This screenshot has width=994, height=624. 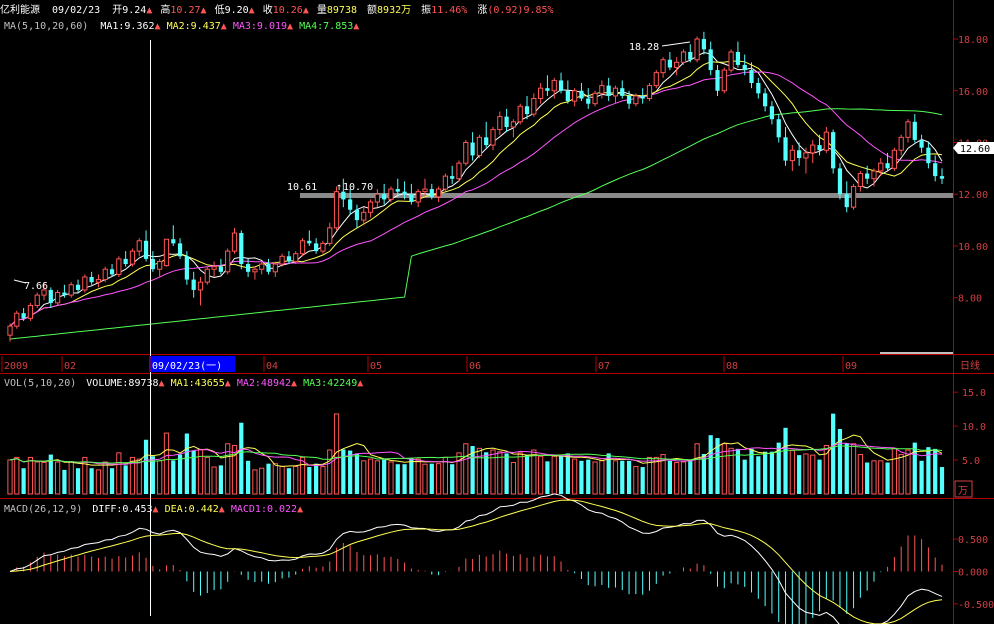 I want to click on selected-date-highlight, so click(x=192, y=364).